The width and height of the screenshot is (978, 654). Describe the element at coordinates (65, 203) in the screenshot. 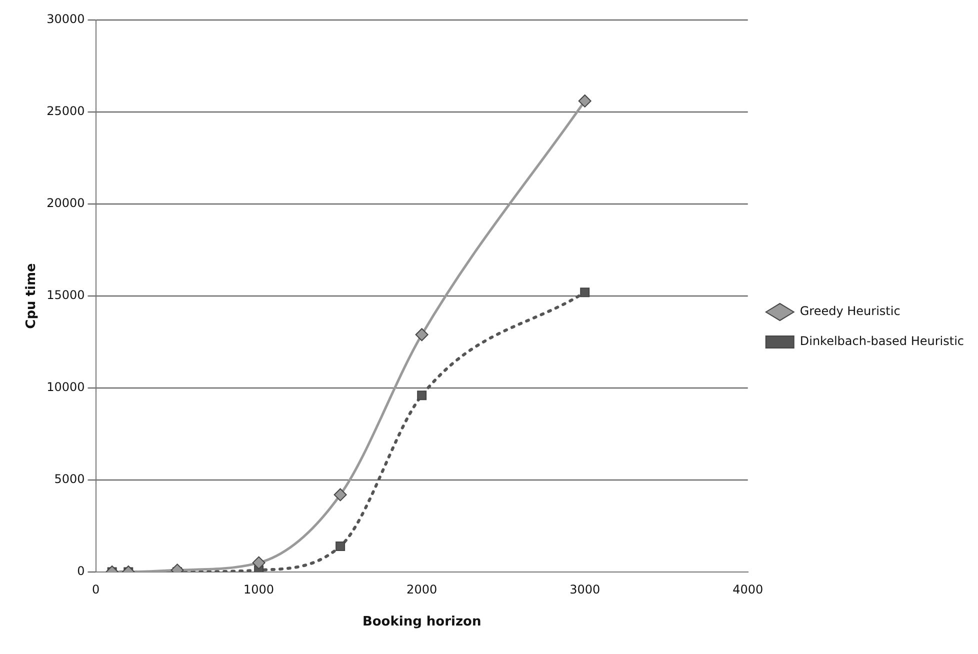

I see `y-tick-label: 20000` at that location.